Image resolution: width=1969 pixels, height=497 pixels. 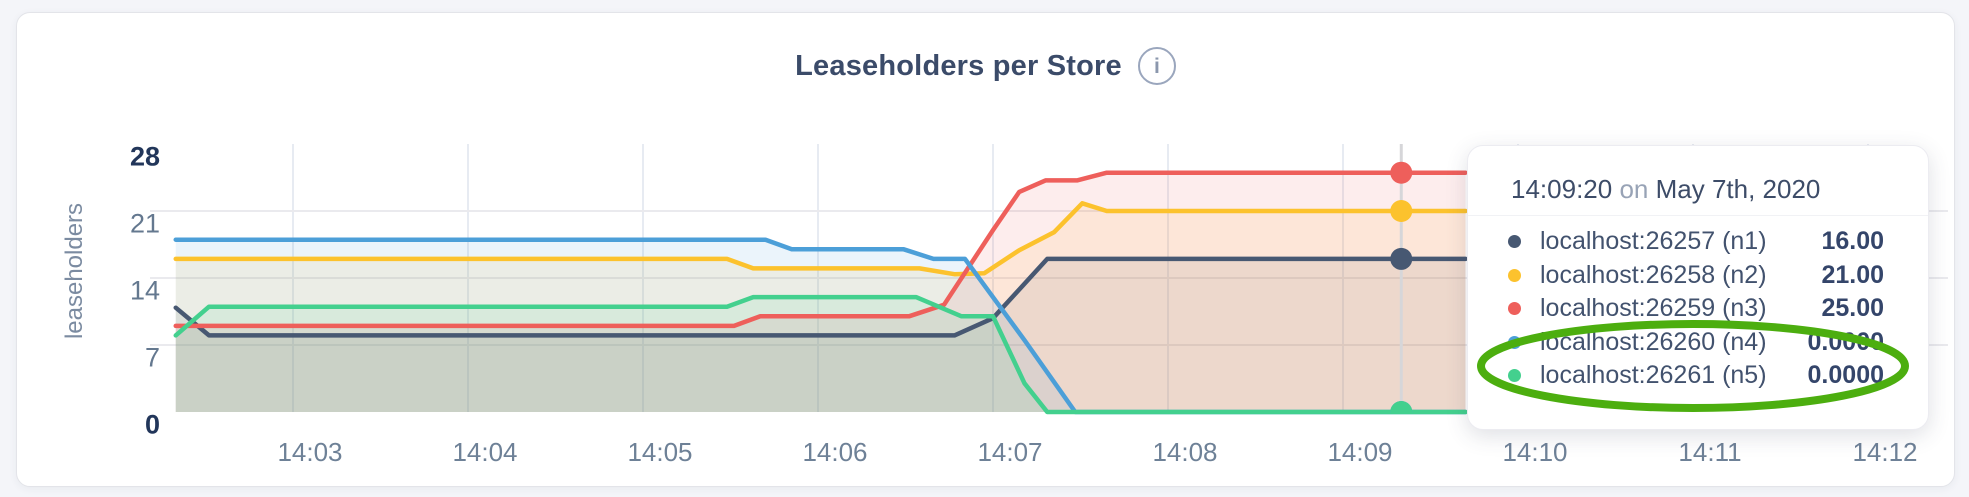 What do you see at coordinates (1401, 287) in the screenshot?
I see `hover-dots` at bounding box center [1401, 287].